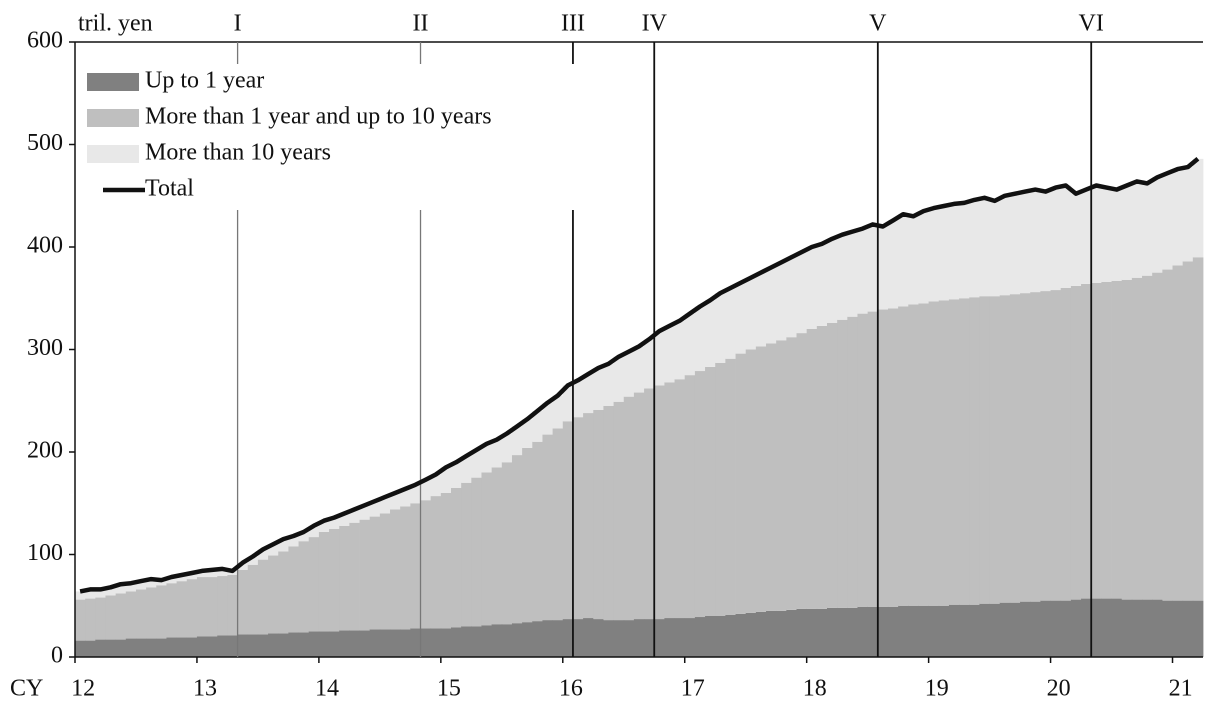 The width and height of the screenshot is (1205, 704). What do you see at coordinates (113, 118) in the screenshot?
I see `legend-swatch` at bounding box center [113, 118].